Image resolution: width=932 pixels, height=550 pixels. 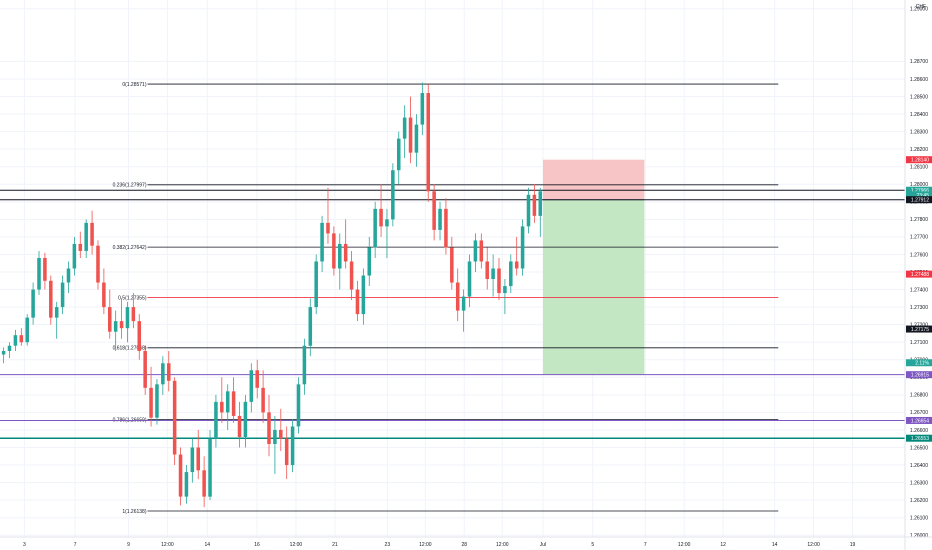 I want to click on x-axis-tick-label: Jul, so click(x=543, y=545).